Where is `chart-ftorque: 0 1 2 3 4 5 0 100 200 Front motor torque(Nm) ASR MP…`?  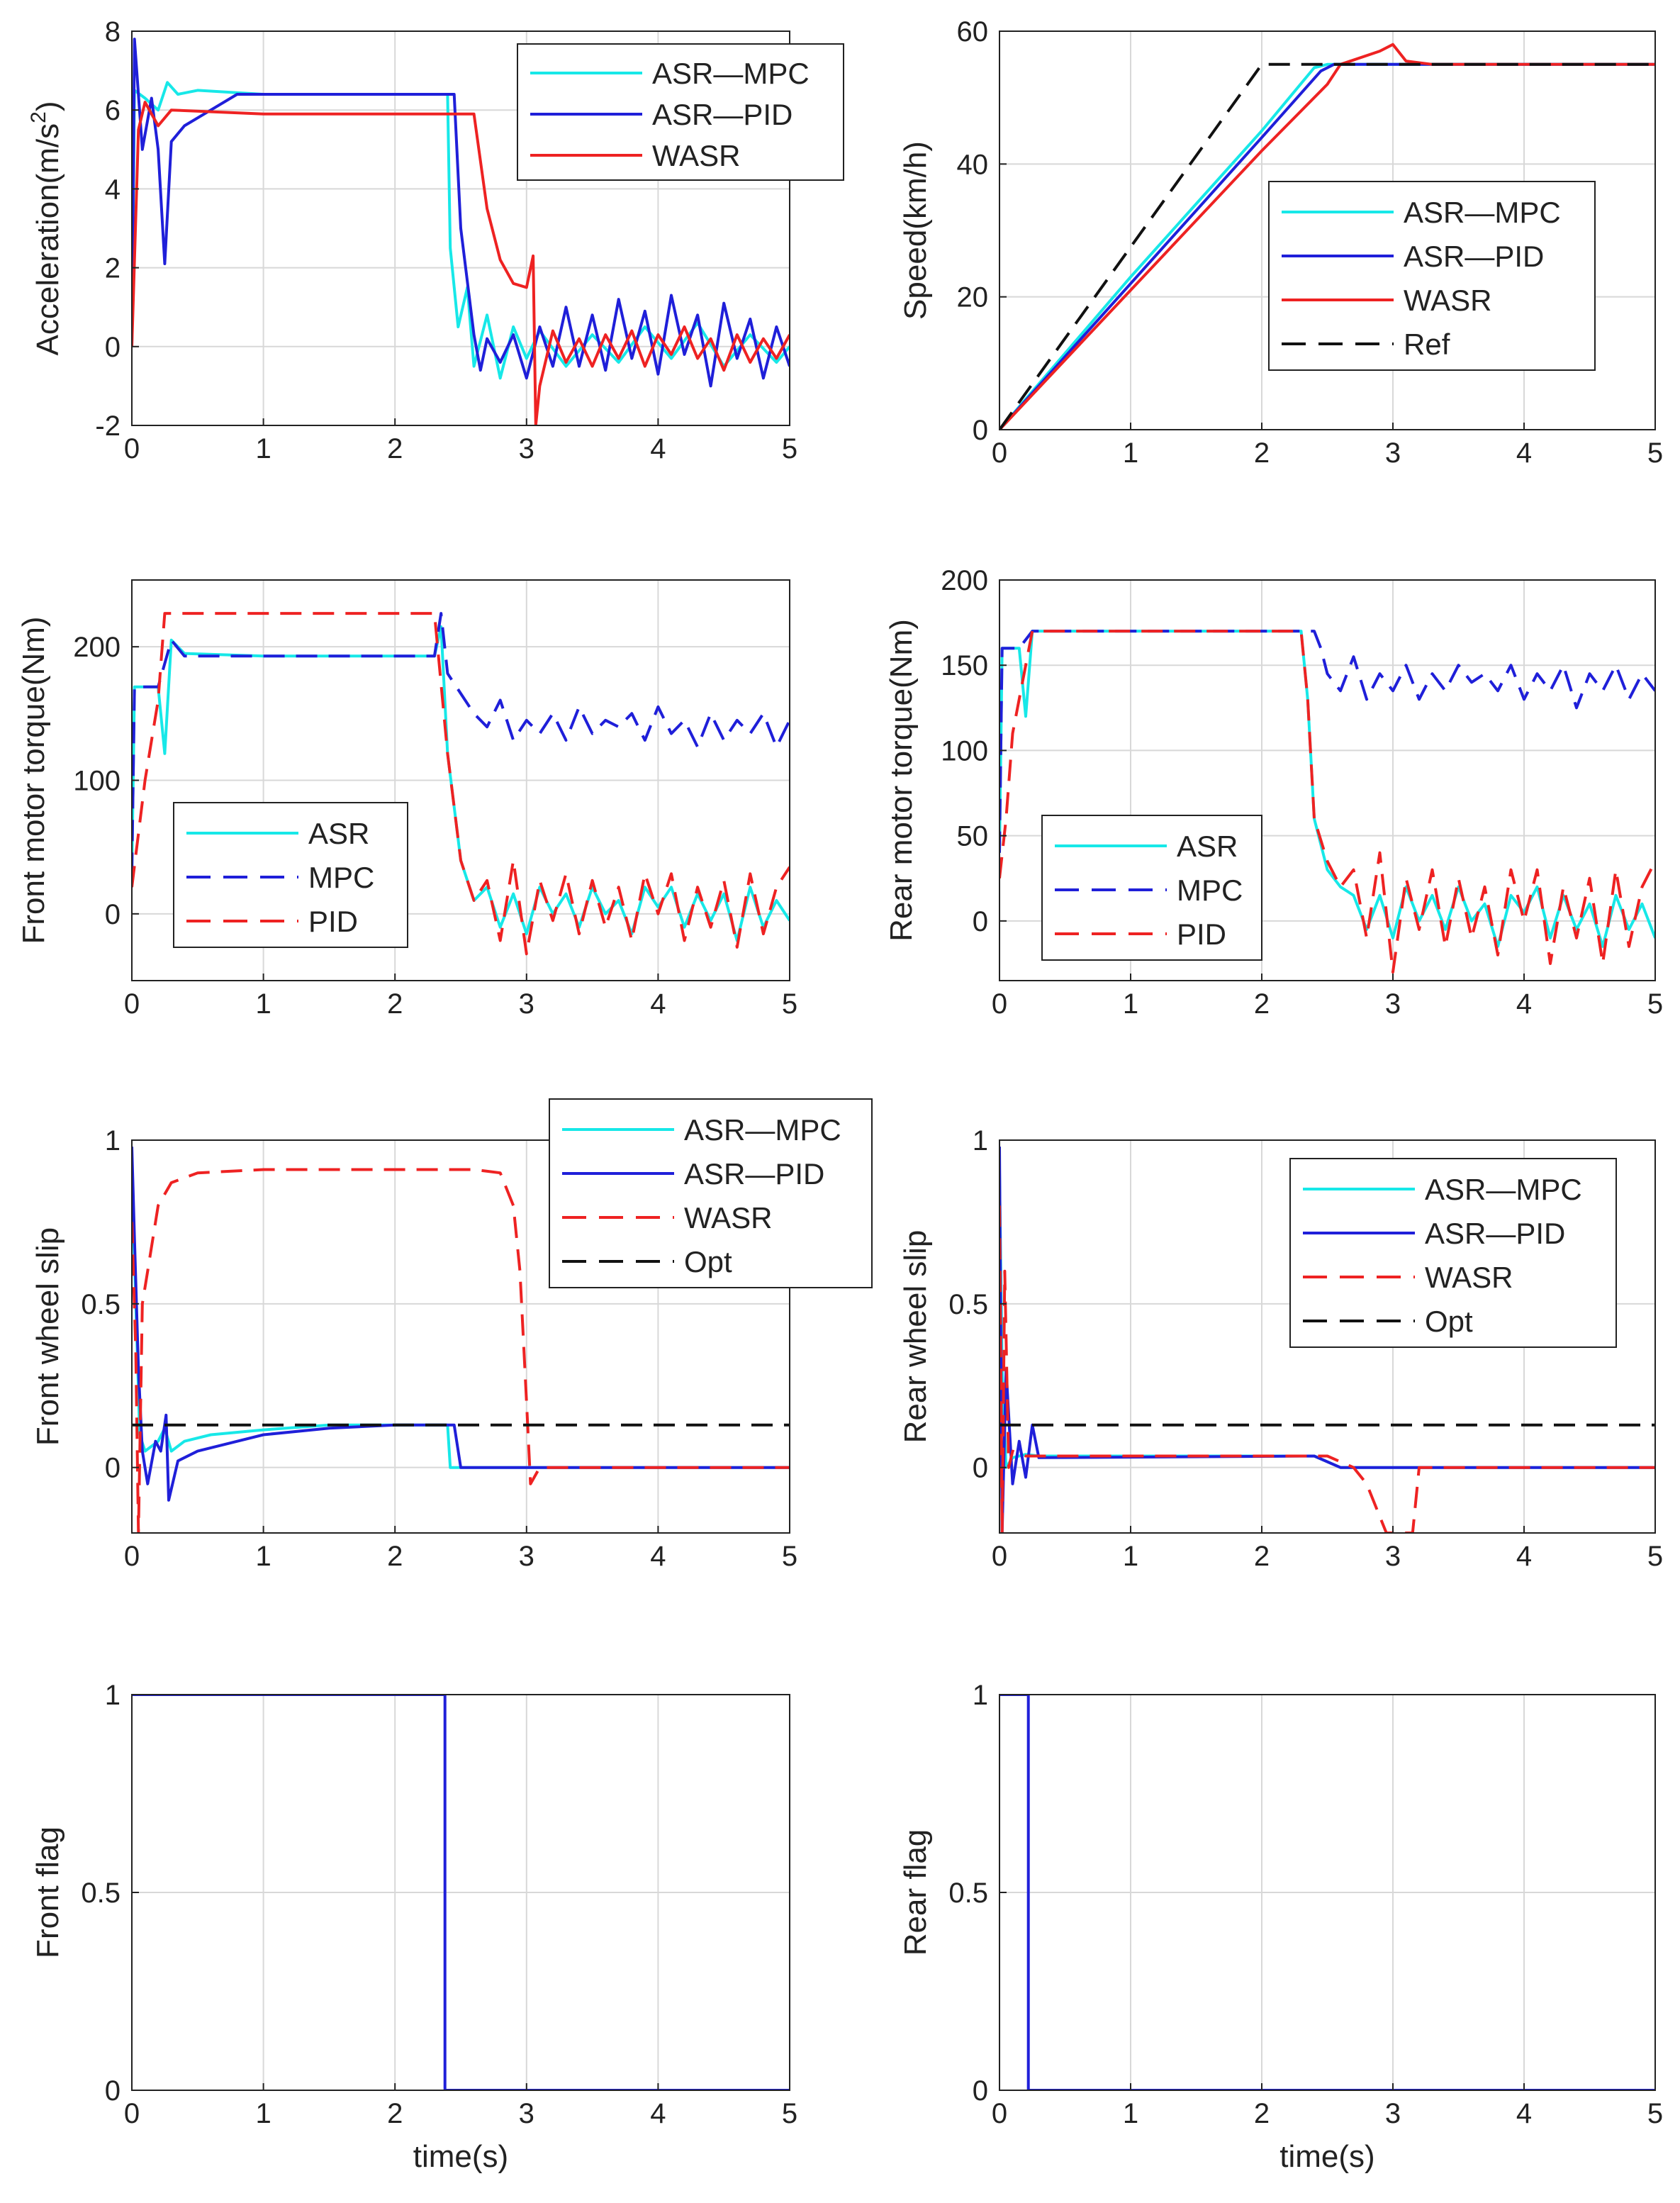
chart-ftorque: 0 1 2 3 4 5 0 100 200 Front motor torque(Nm) ASR MP… is located at coordinates (407, 799).